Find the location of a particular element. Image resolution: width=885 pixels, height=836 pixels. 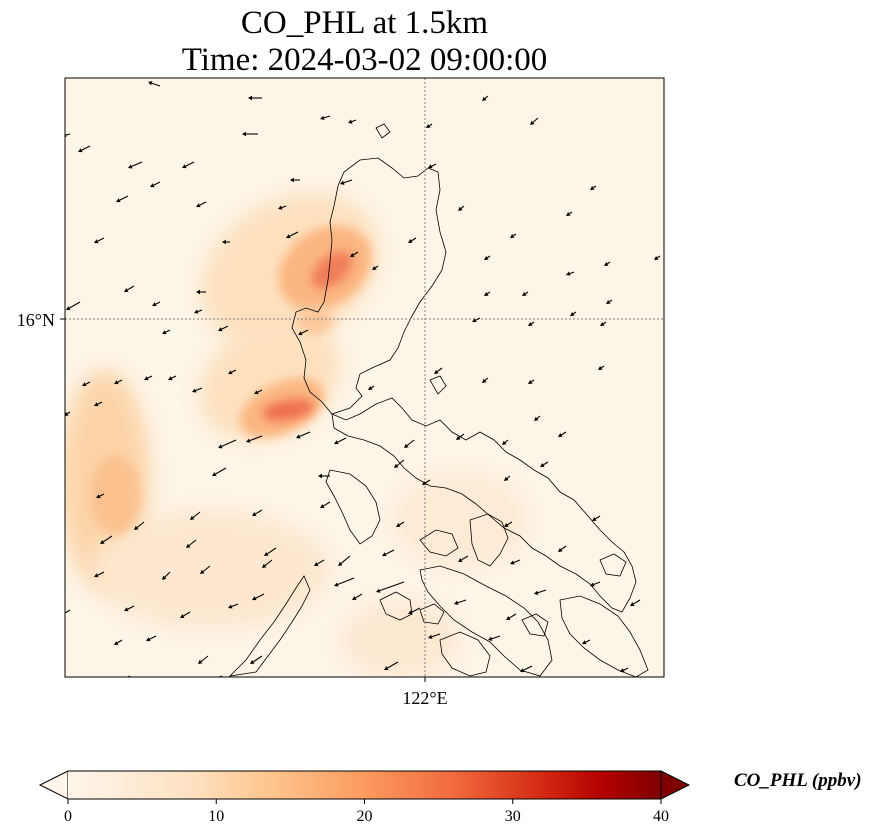

colorbar-tick-label: 20 is located at coordinates (365, 816).